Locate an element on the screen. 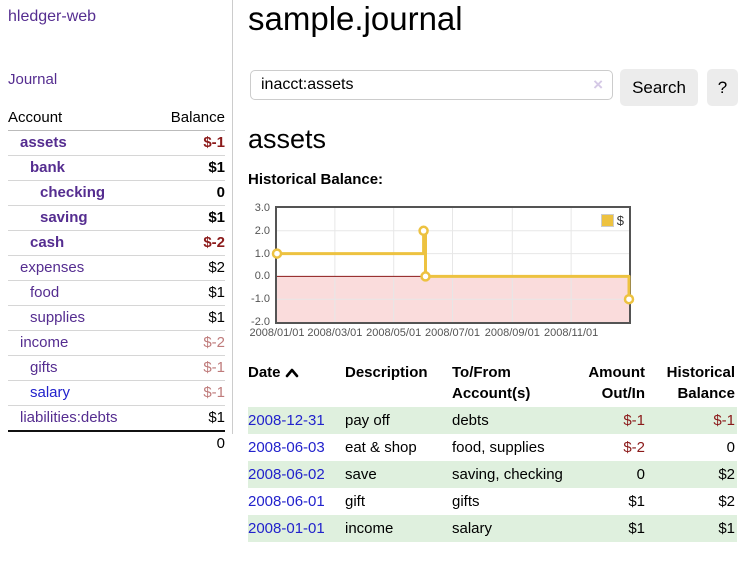  description-column-header: Description is located at coordinates (386, 372).